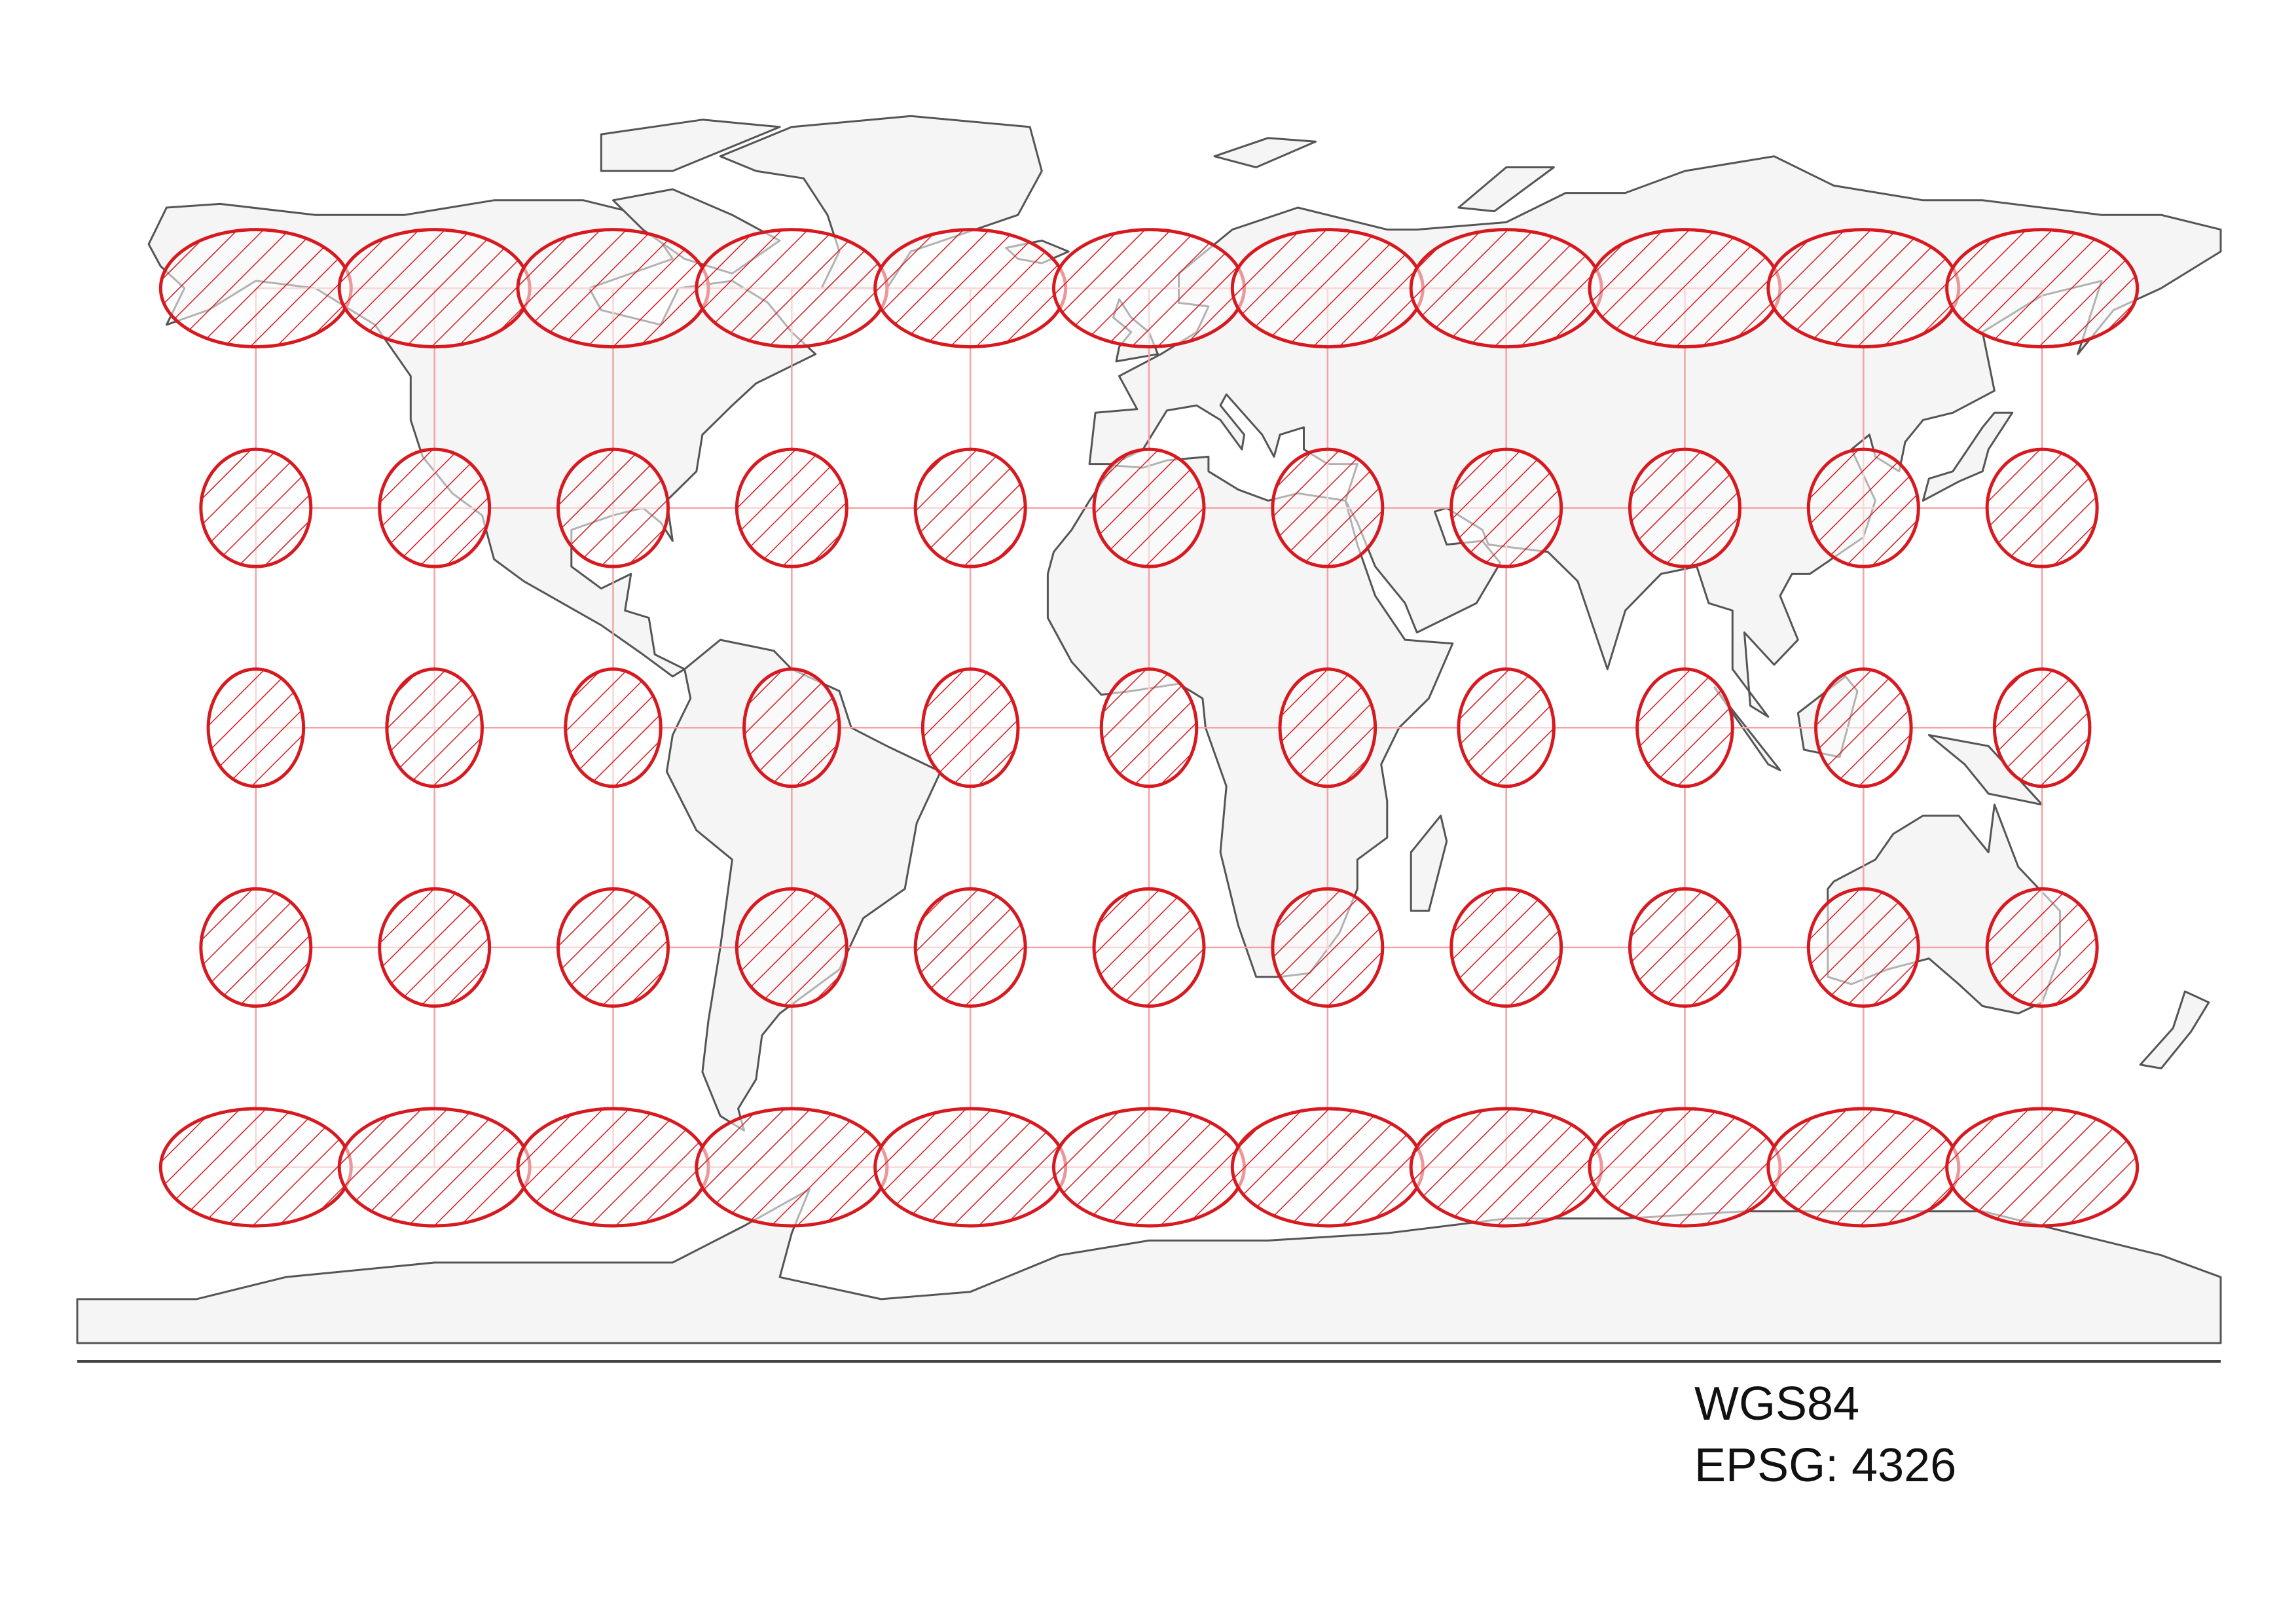  Describe the element at coordinates (1985, 770) in the screenshot. I see `landmass-new-guinea` at that location.